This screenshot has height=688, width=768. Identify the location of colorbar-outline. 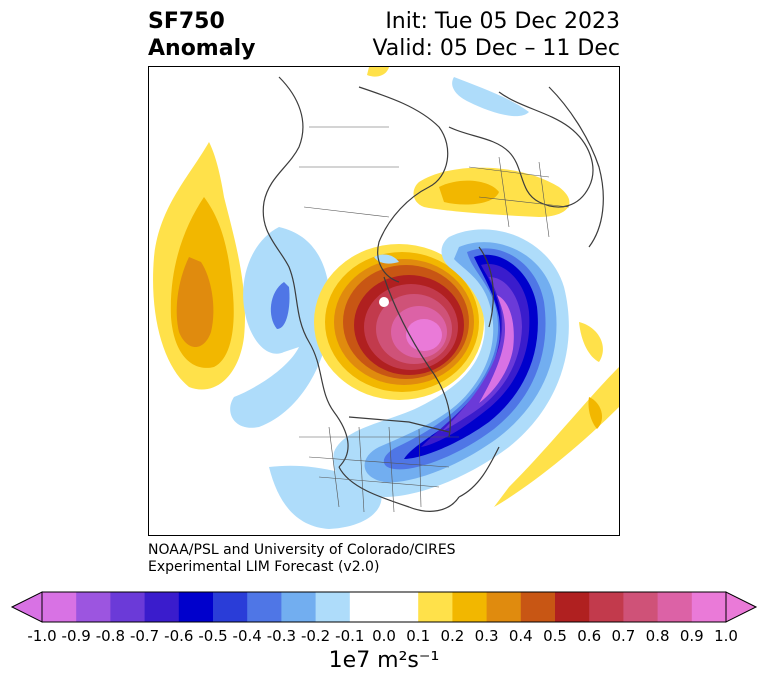
(384, 607).